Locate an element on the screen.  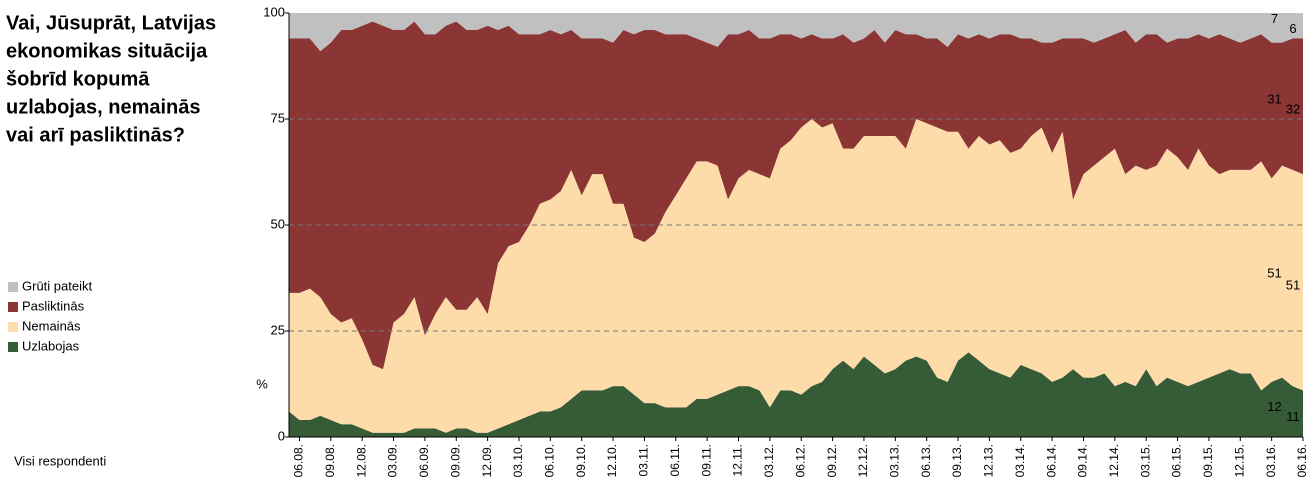
data-label: 12 is located at coordinates (1274, 406).